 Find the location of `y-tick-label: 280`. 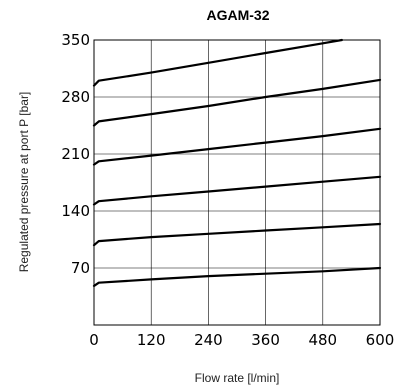

y-tick-label: 280 is located at coordinates (75, 97).